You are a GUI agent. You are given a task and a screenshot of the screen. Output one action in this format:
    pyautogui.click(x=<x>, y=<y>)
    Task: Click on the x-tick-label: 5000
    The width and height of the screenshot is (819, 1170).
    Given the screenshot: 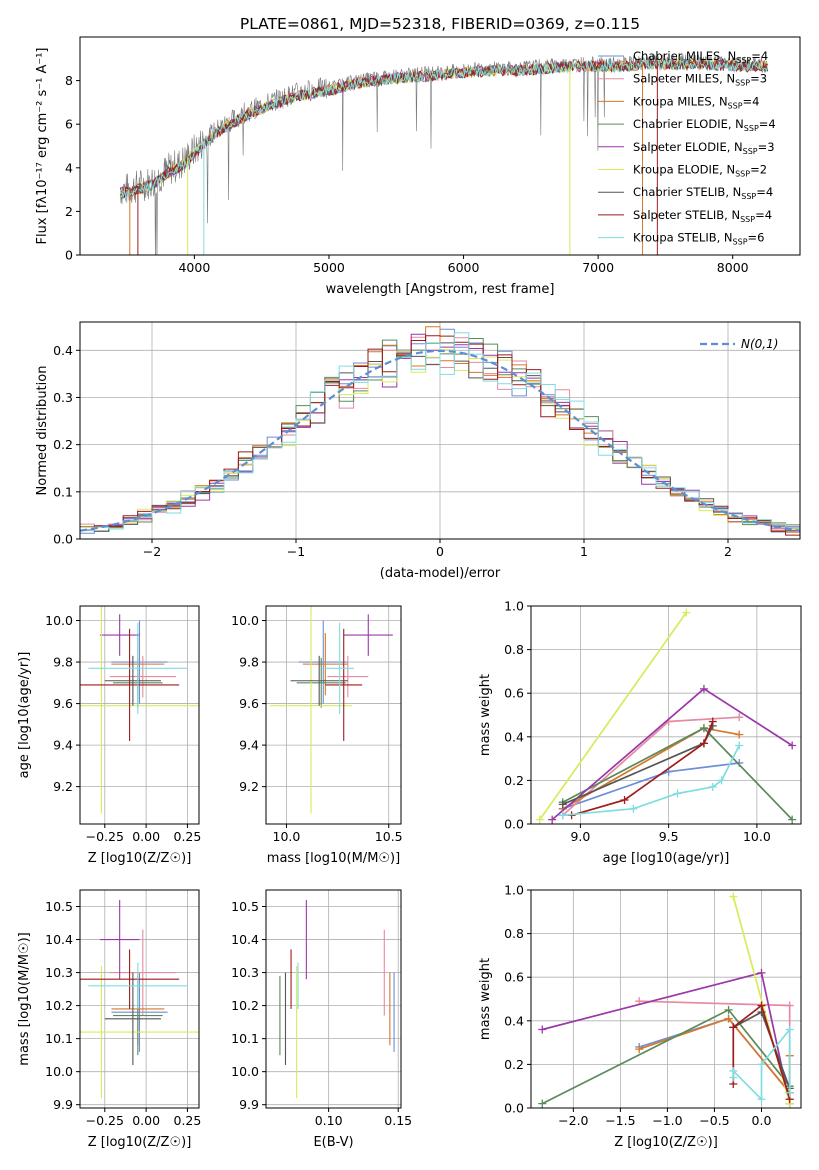 What is the action you would take?
    pyautogui.click(x=329, y=267)
    